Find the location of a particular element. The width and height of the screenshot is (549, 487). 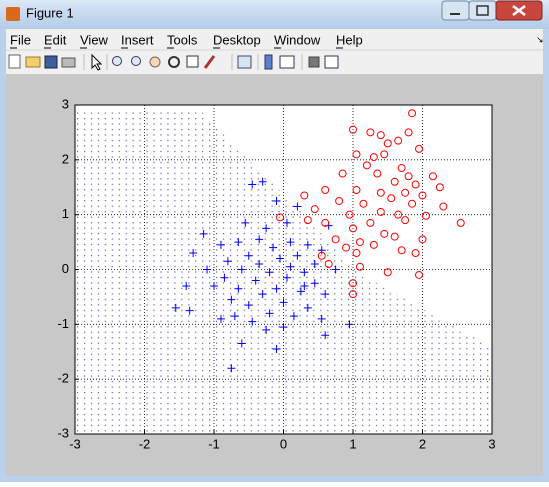

zoom-out-icon is located at coordinates (136, 61).